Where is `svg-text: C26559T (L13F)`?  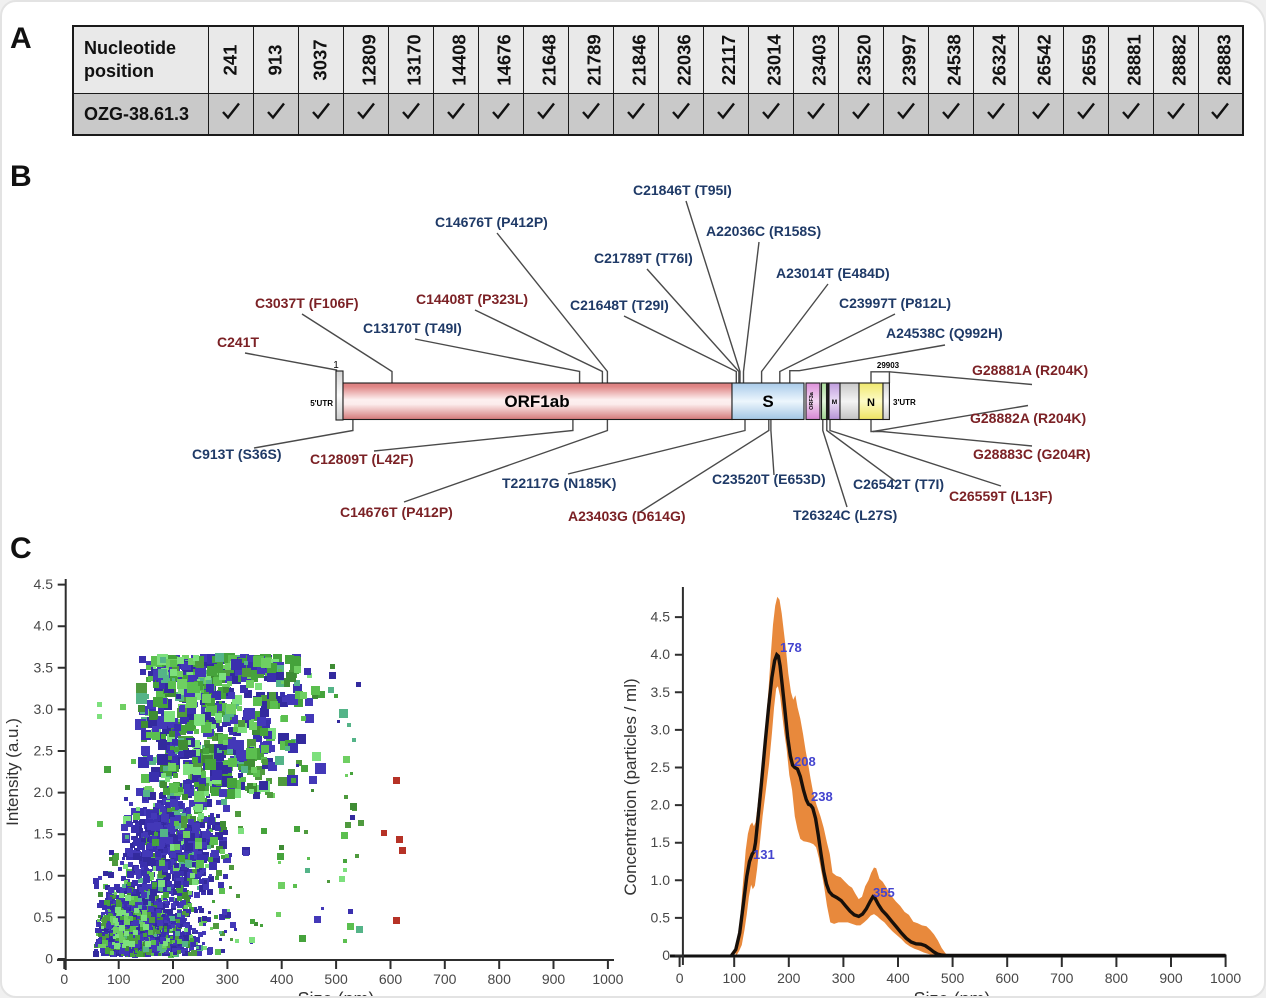
svg-text: C26559T (L13F) is located at coordinates (1000, 496).